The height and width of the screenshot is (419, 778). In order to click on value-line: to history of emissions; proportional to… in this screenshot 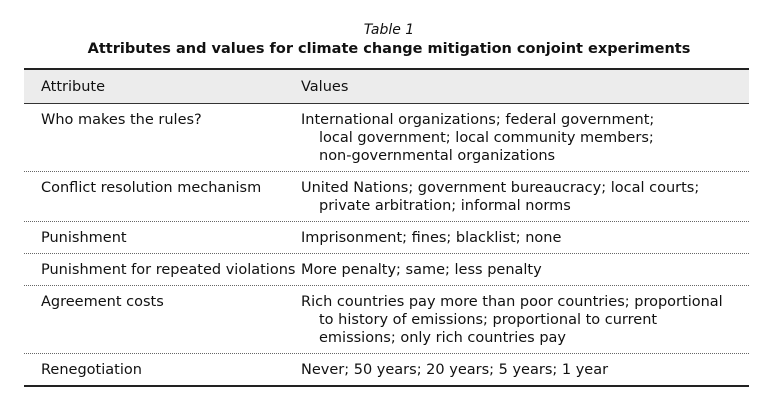, I will do `click(488, 320)`.